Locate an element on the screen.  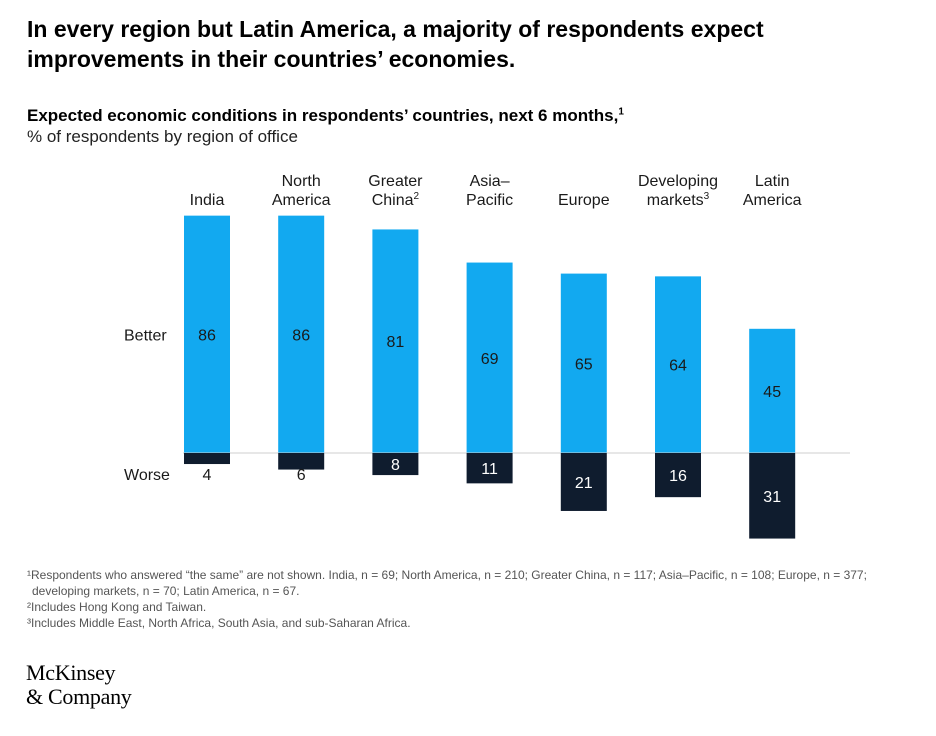
category-label: India is located at coordinates (207, 200).